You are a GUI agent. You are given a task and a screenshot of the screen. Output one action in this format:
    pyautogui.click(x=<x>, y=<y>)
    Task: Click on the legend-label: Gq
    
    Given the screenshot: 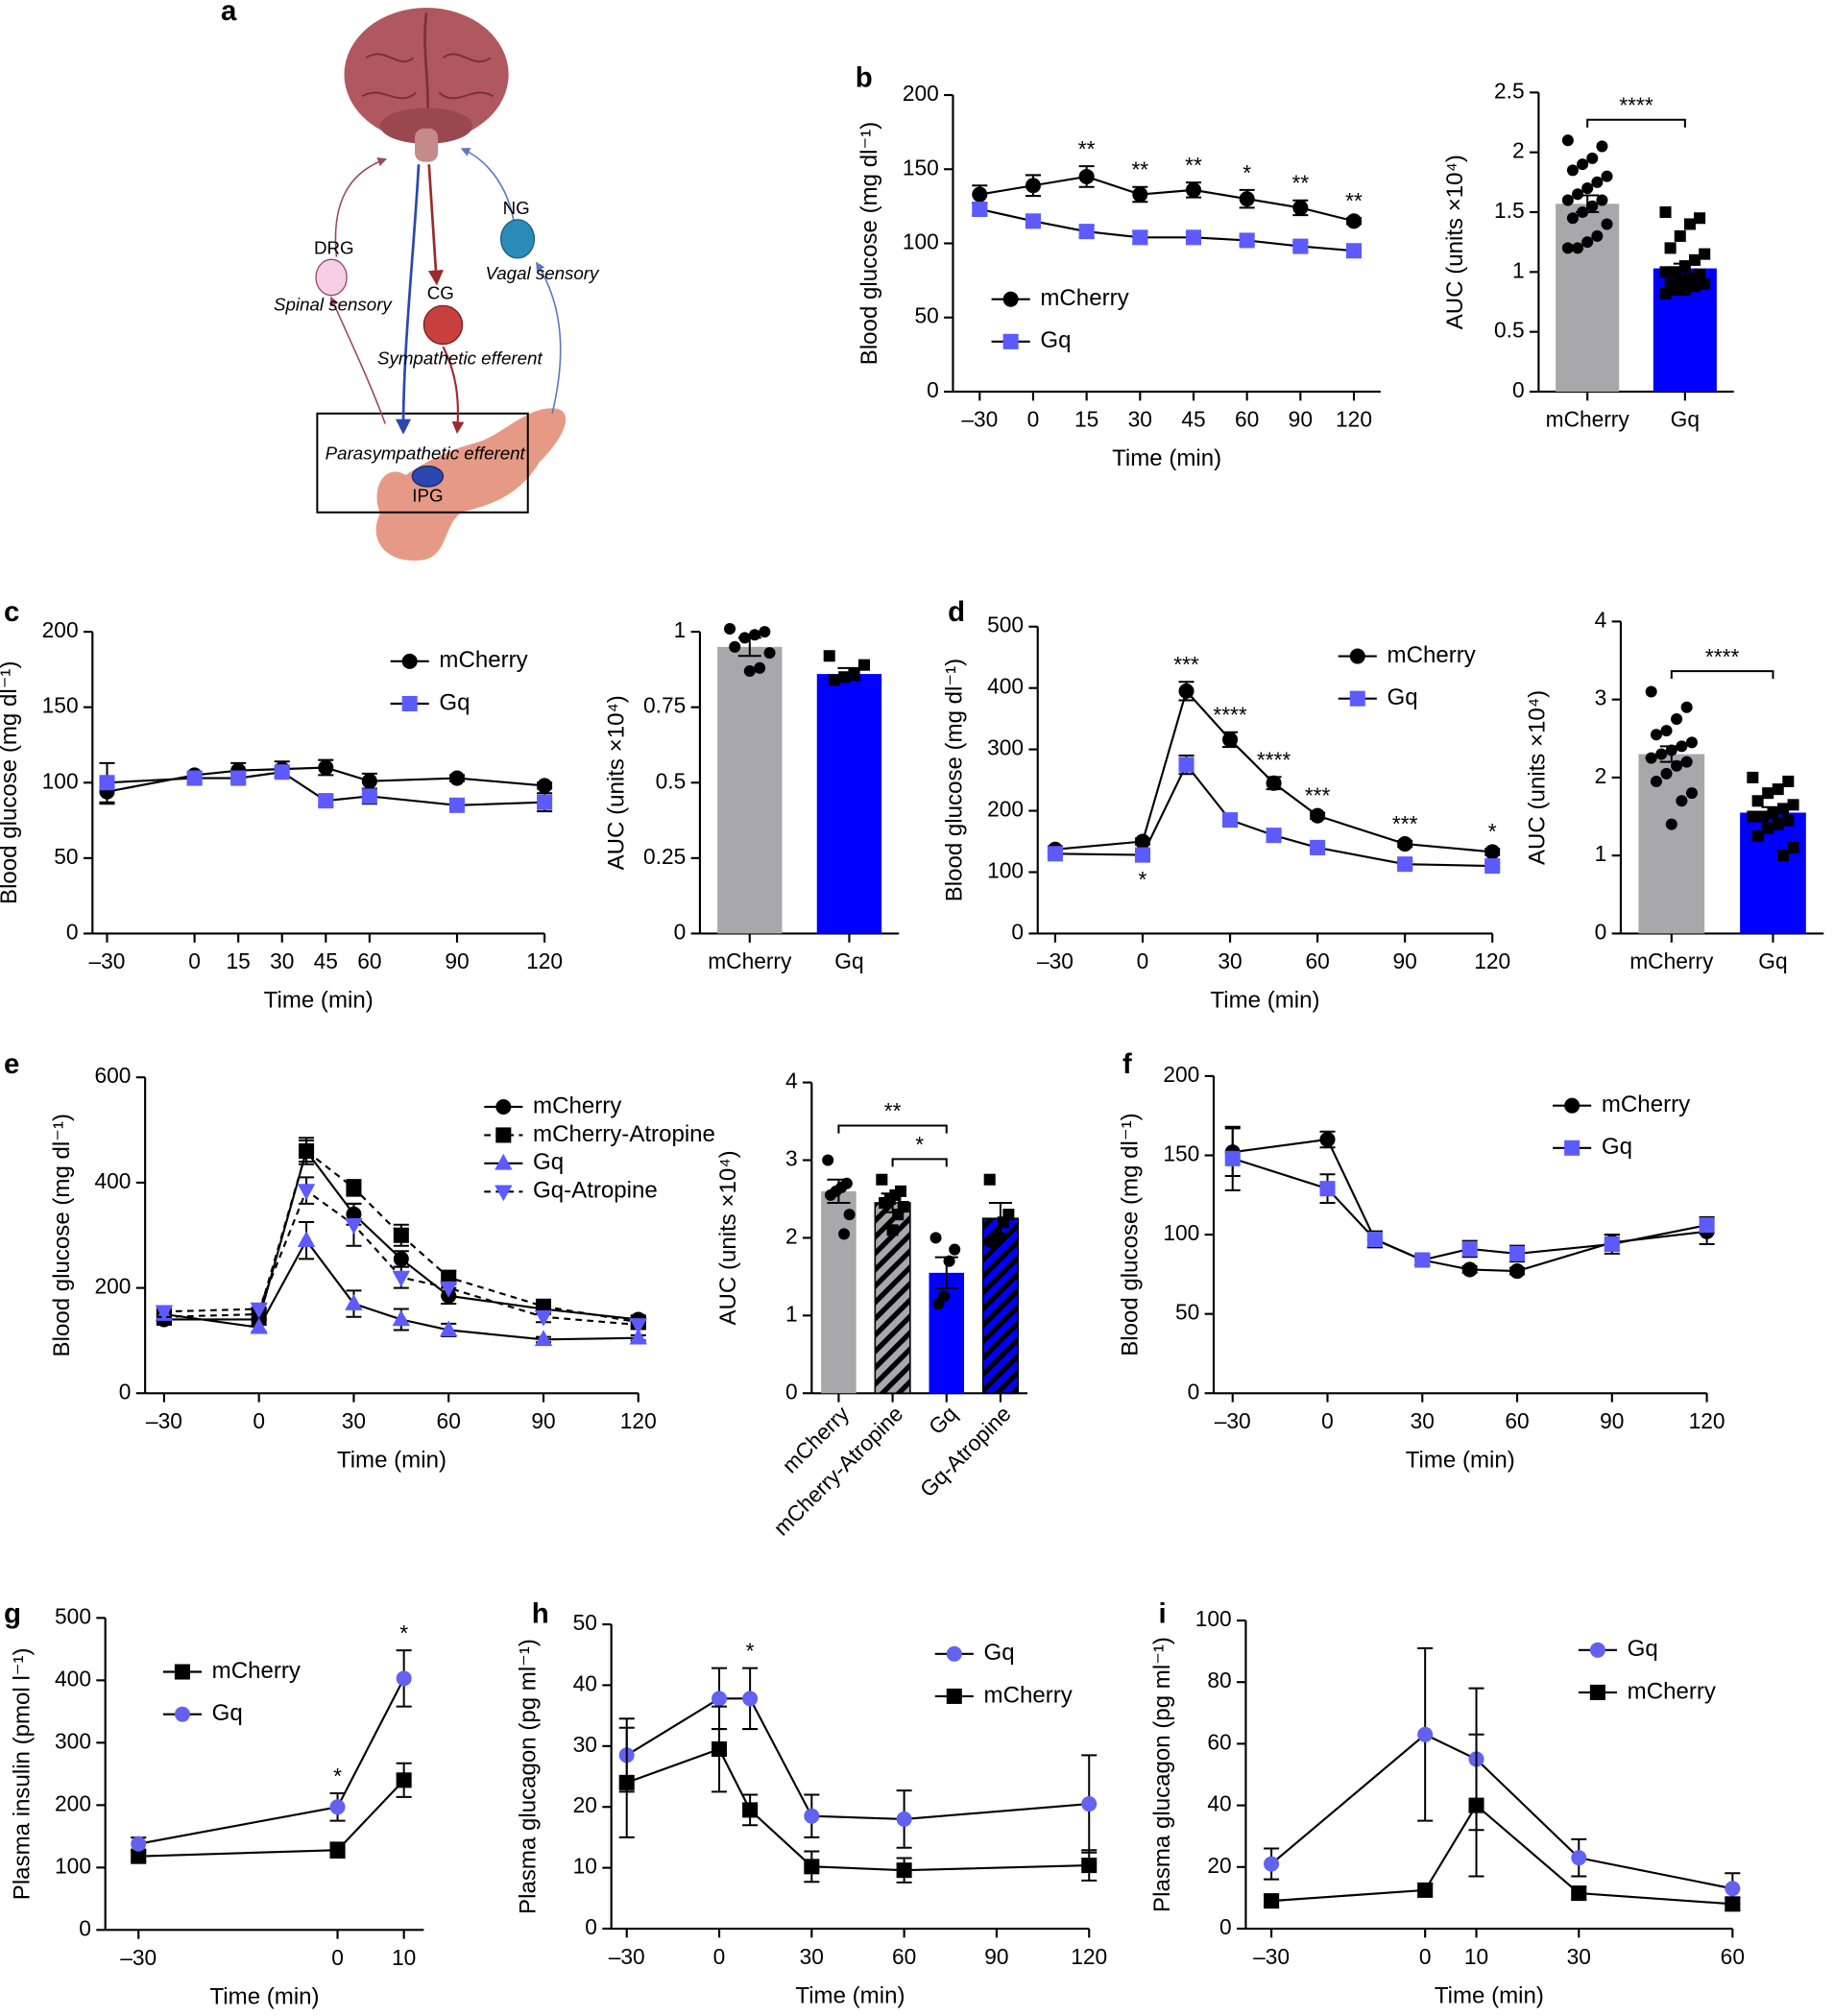 What is the action you would take?
    pyautogui.click(x=1055, y=340)
    